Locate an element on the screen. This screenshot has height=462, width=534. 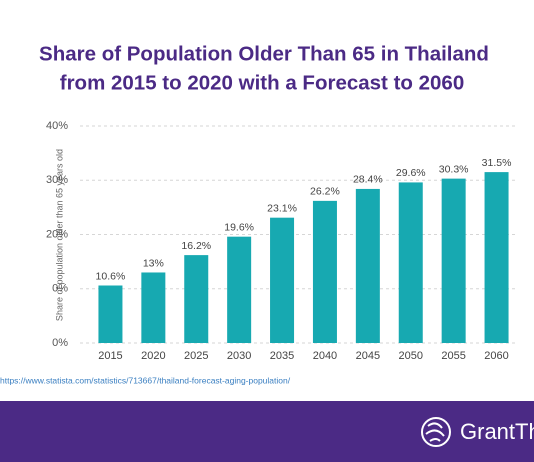
data-label: 19.6% is located at coordinates (239, 227).